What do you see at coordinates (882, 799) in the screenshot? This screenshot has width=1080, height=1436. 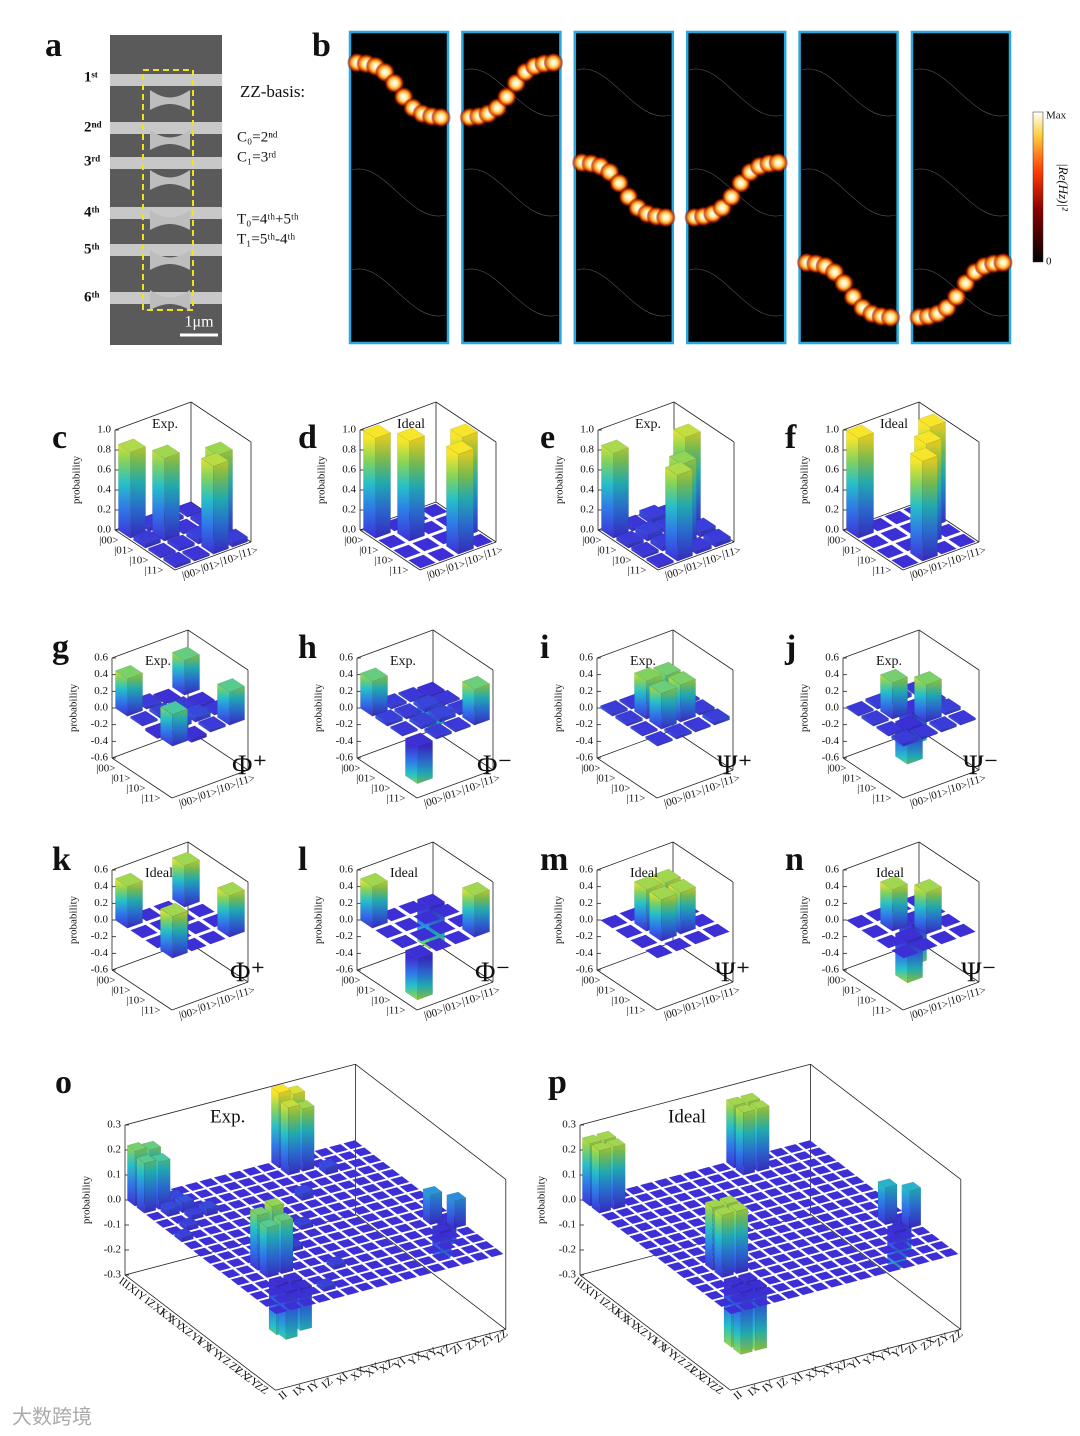 I see `row-label: |11>` at bounding box center [882, 799].